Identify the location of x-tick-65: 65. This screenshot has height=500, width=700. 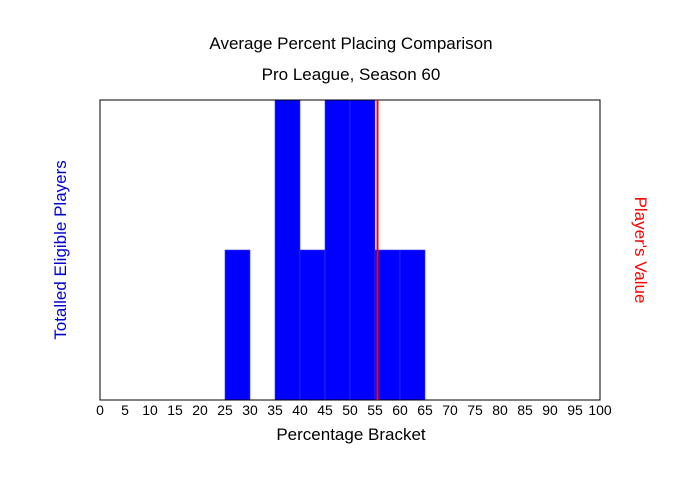
(425, 410).